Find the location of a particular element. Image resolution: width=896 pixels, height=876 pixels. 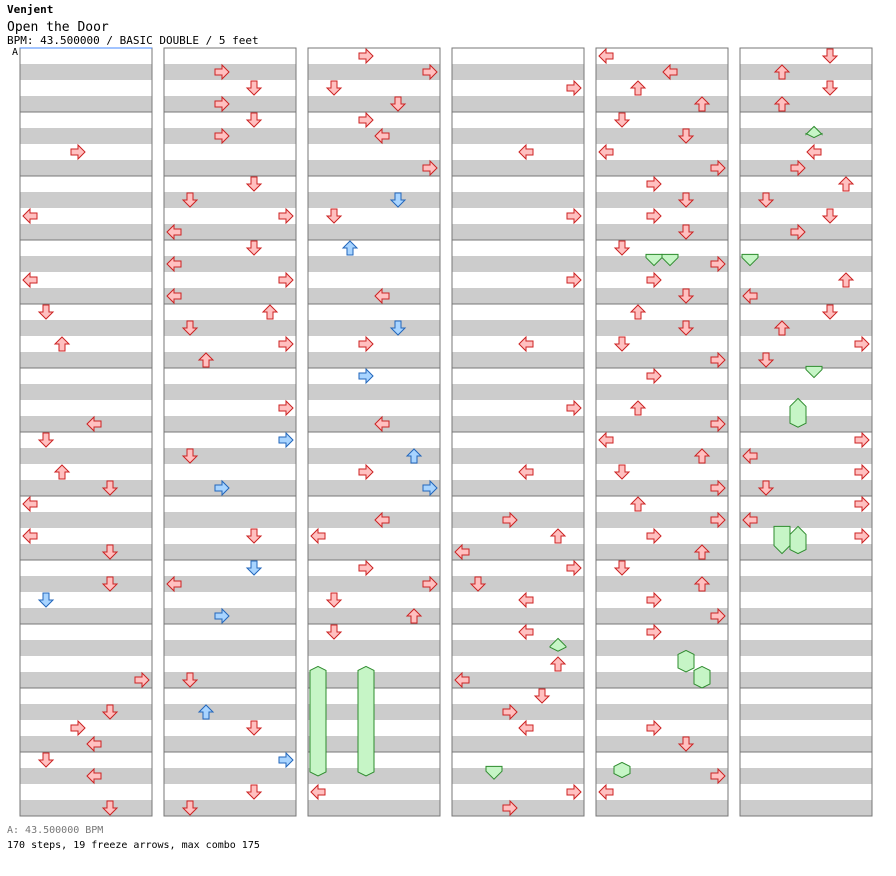

measure-column is located at coordinates (374, 432).